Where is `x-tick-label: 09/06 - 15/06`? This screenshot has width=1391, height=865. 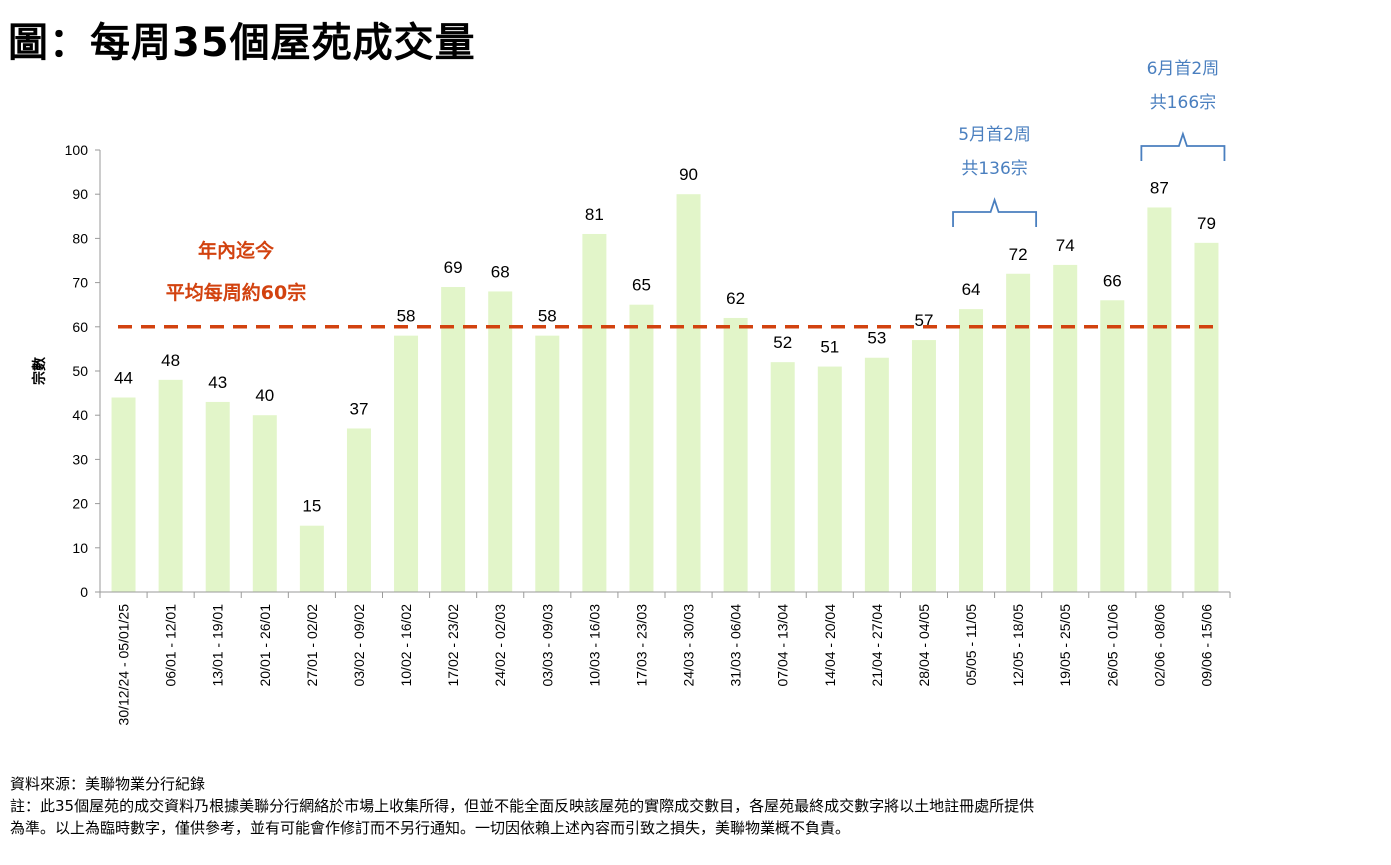
x-tick-label: 09/06 - 15/06 is located at coordinates (1206, 645).